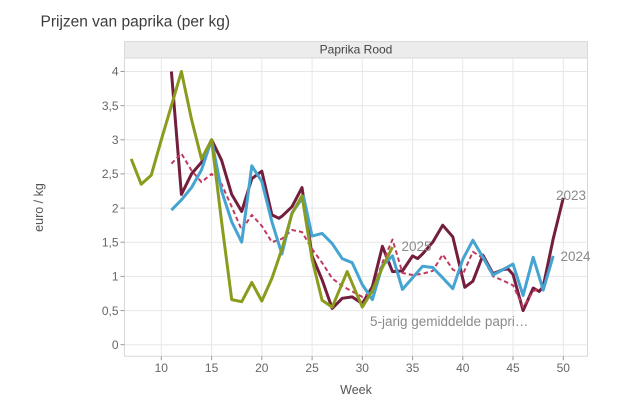 Image resolution: width=626 pixels, height=417 pixels. What do you see at coordinates (417, 246) in the screenshot?
I see `svg-text: 2025` at bounding box center [417, 246].